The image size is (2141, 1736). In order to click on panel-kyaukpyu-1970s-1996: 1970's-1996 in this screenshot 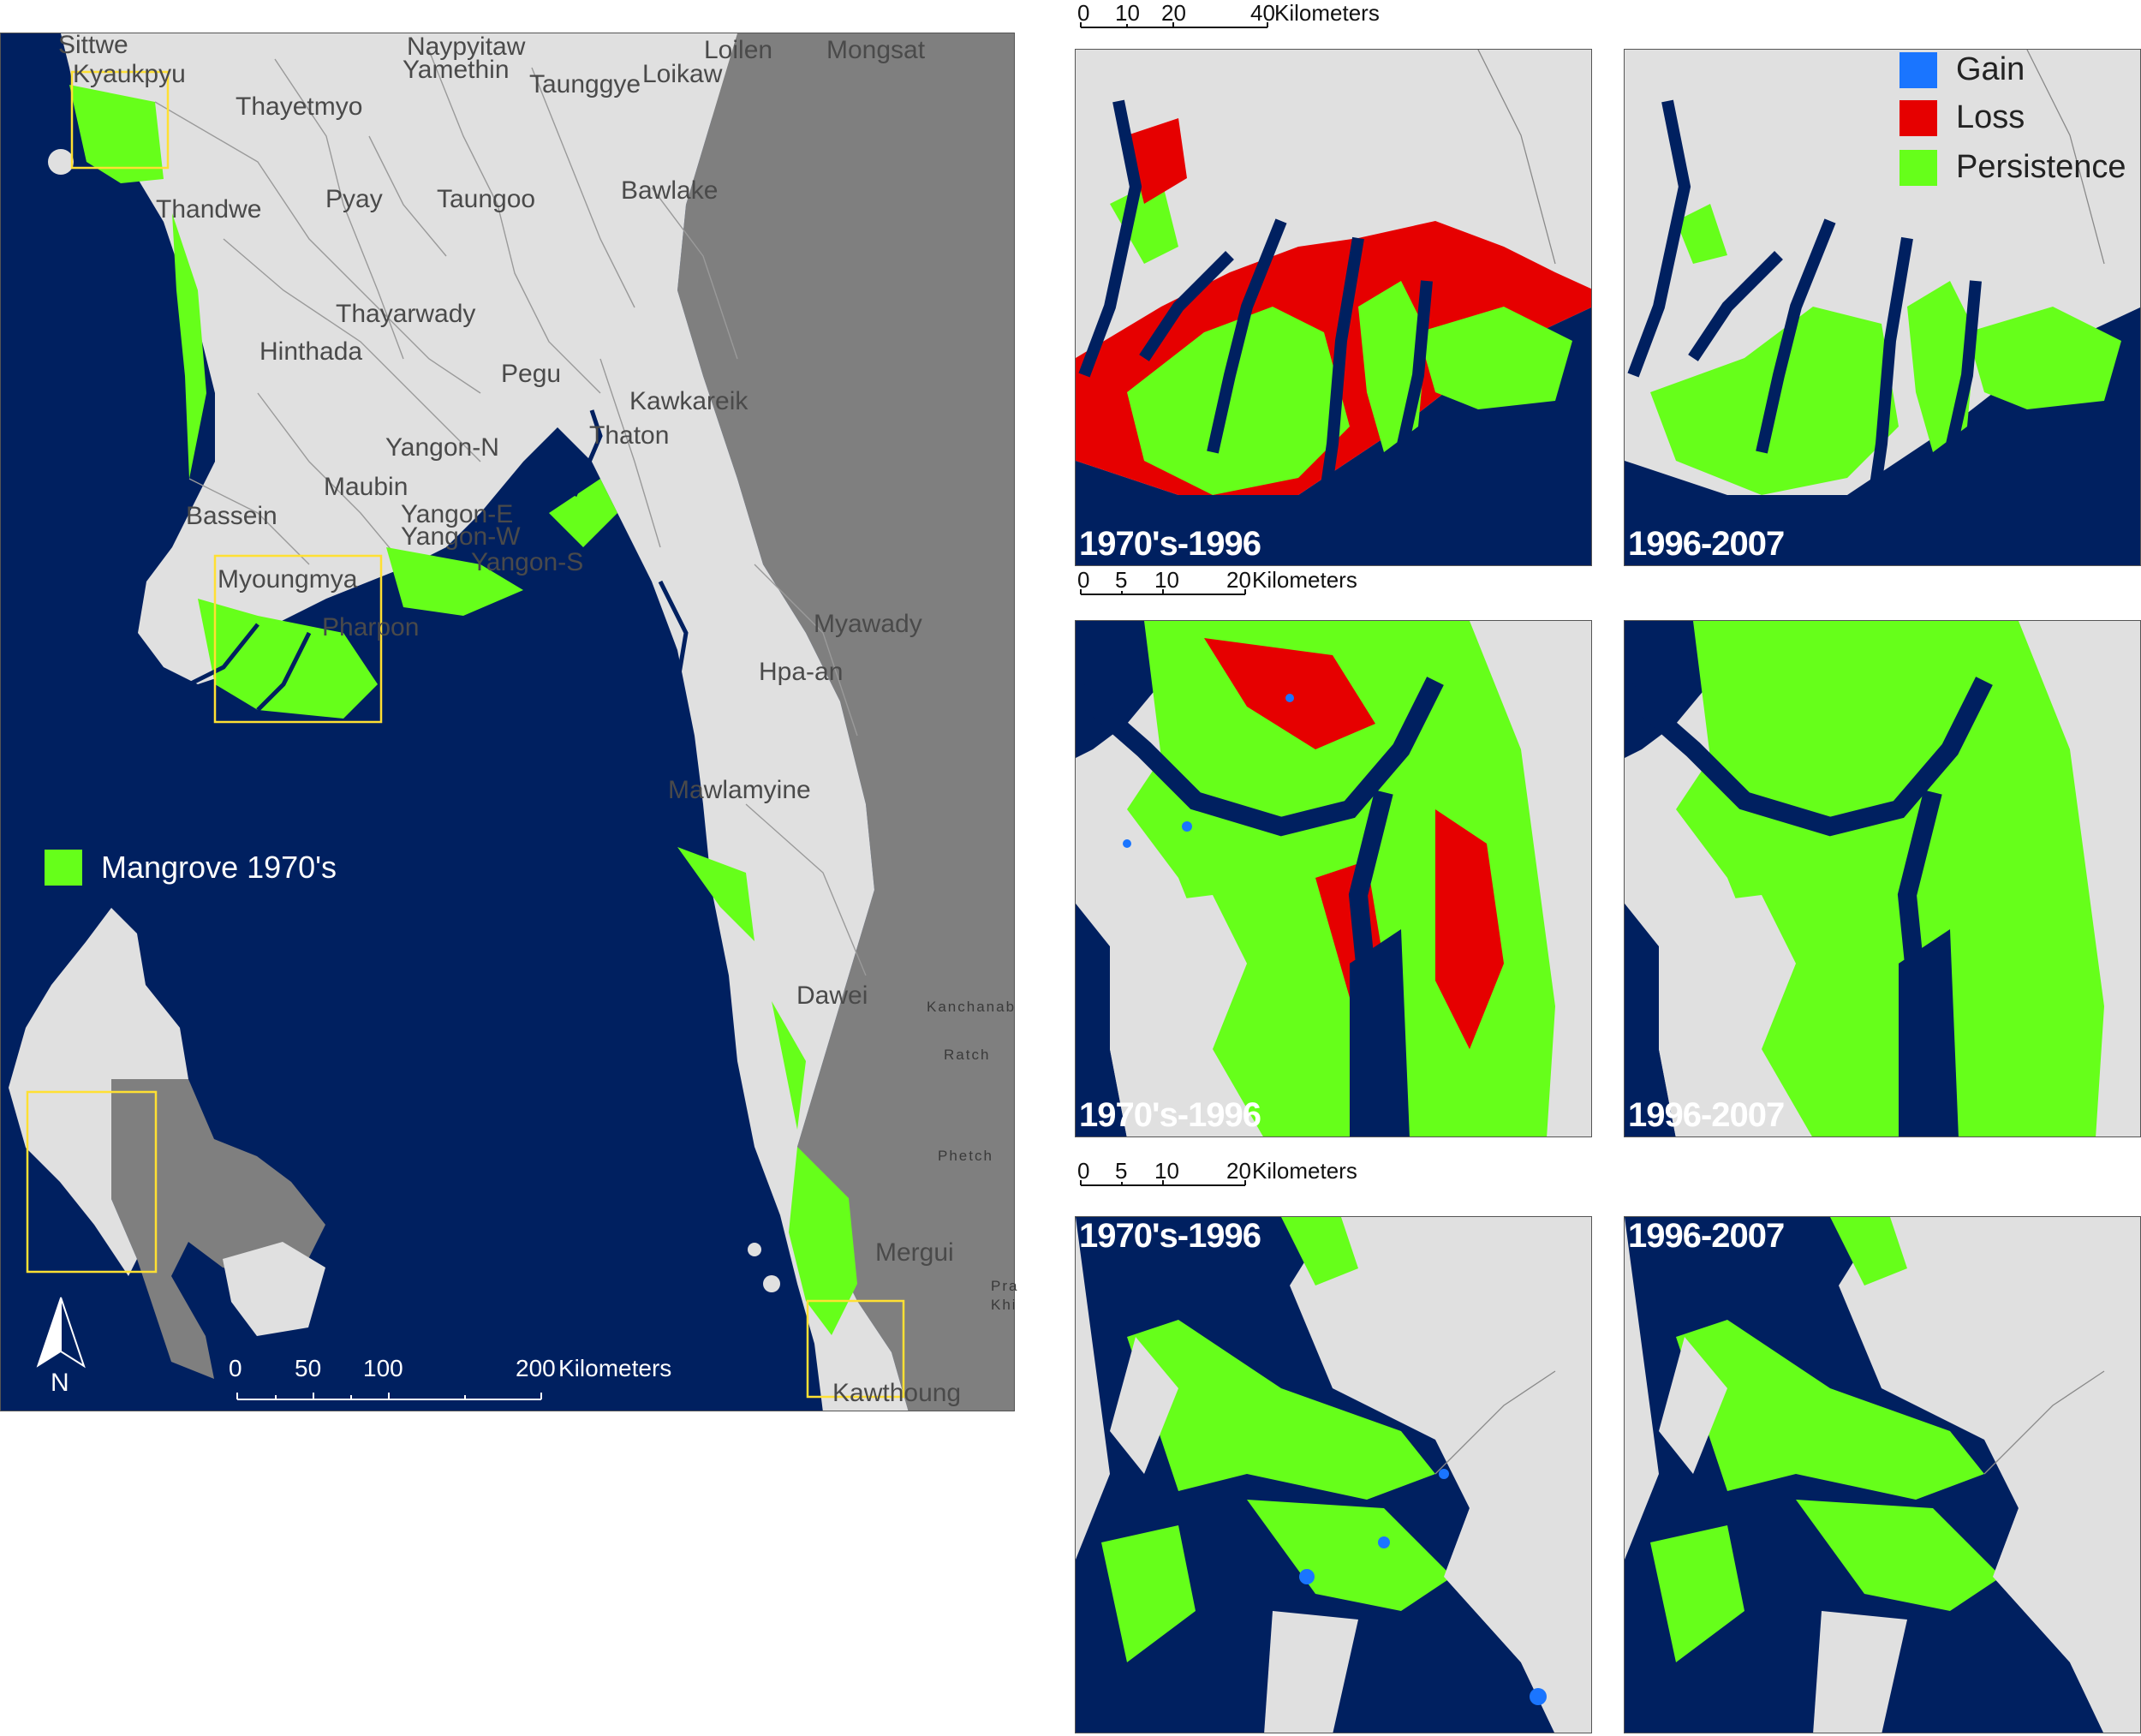, I will do `click(1333, 307)`.